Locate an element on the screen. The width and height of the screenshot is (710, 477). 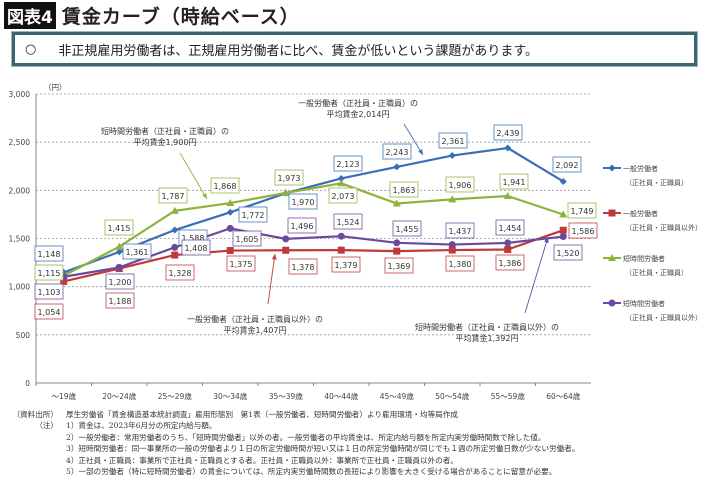
annotation-line1: 一般労働者（正社員・正職員）の is located at coordinates (358, 103).